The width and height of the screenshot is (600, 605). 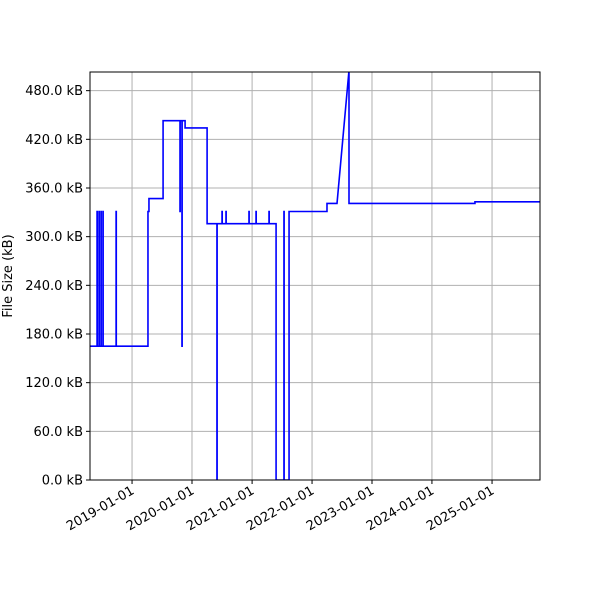 What do you see at coordinates (54, 140) in the screenshot?
I see `y-tick-label: 420.0 kB` at bounding box center [54, 140].